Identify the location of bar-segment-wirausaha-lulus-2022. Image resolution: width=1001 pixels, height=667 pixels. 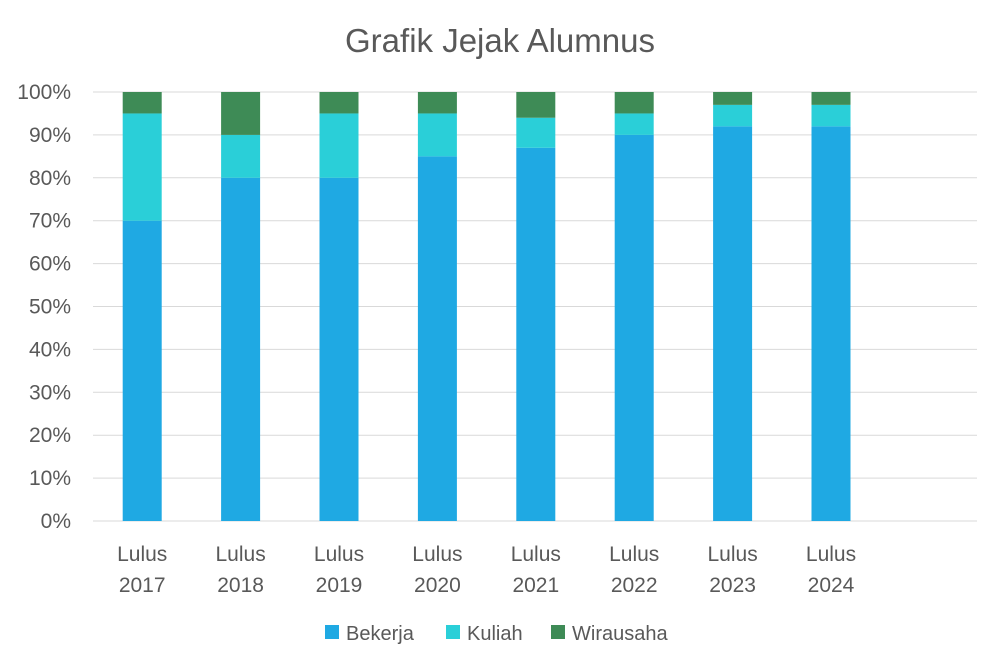
(634, 103).